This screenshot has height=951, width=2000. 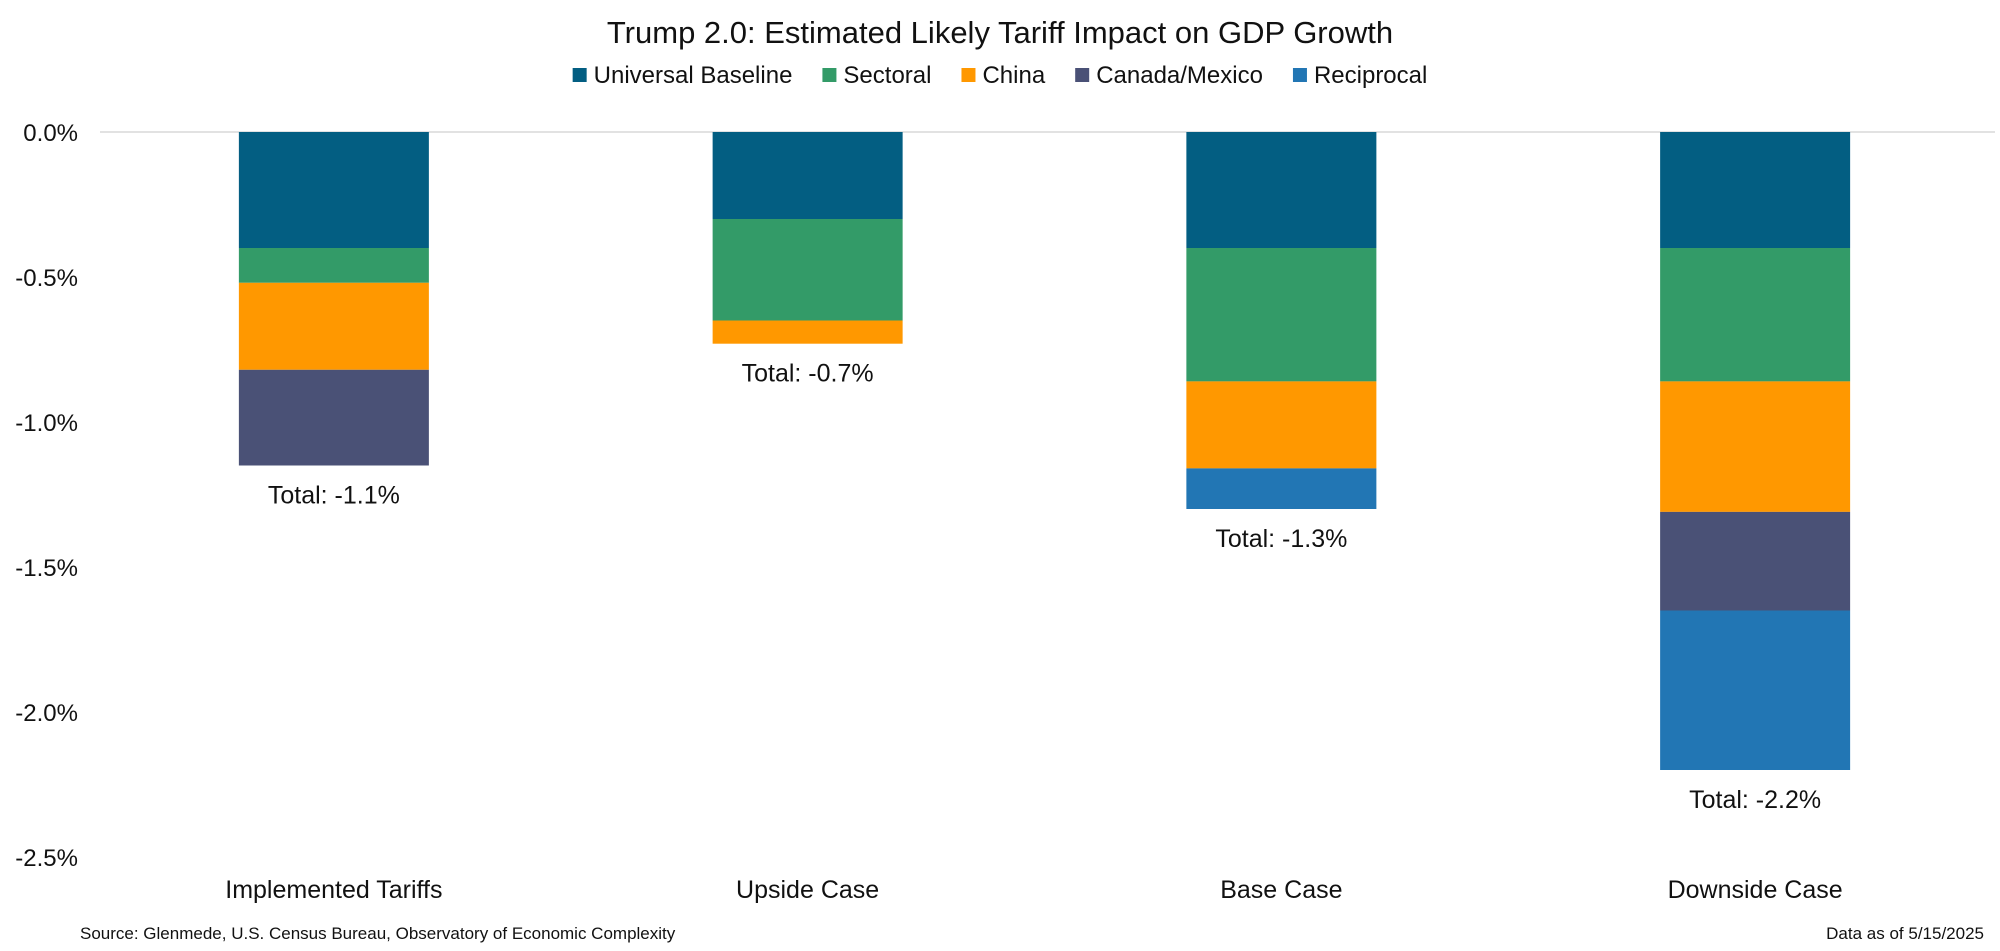 I want to click on y-tick-label: -1.0%, so click(x=46, y=423).